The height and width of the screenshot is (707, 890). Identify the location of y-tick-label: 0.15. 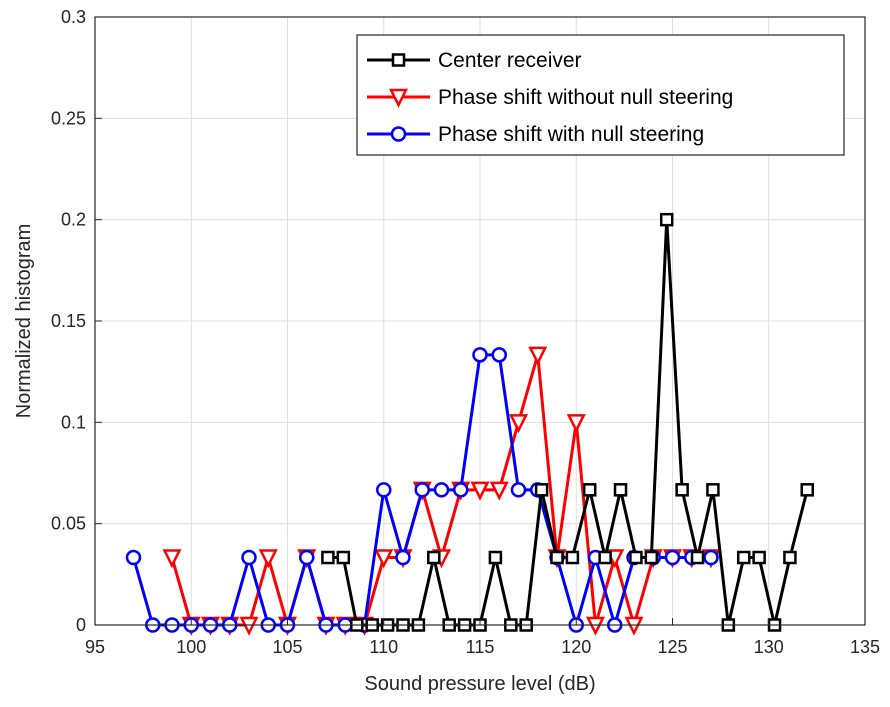
(68, 321).